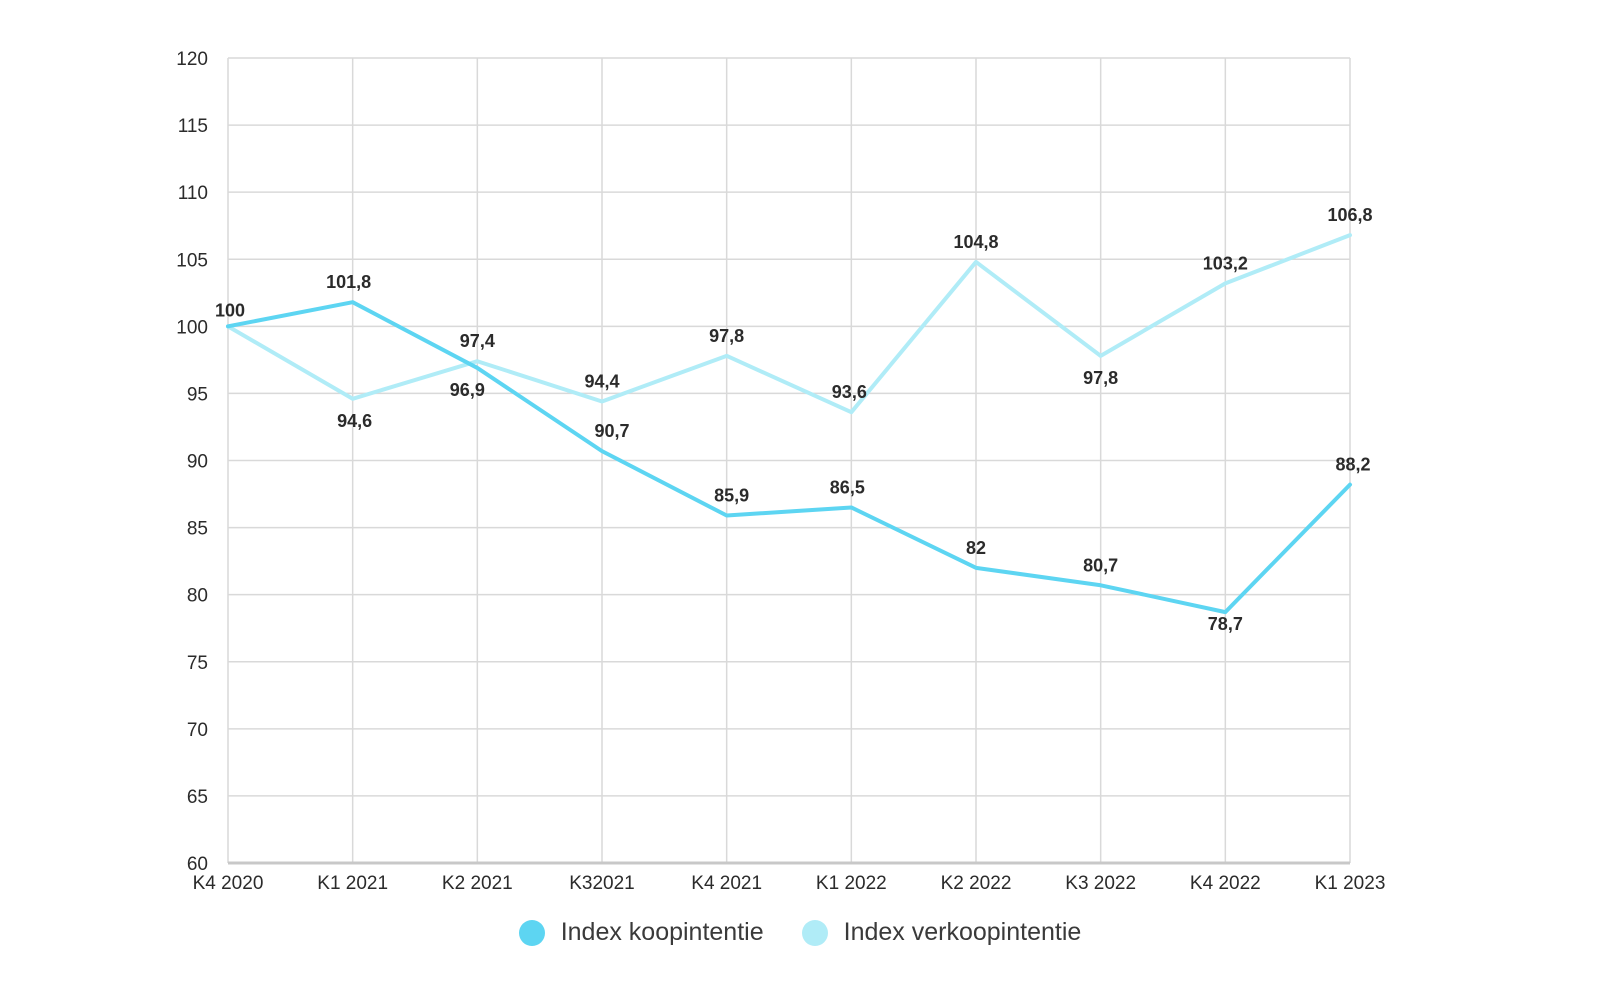  What do you see at coordinates (662, 932) in the screenshot?
I see `legend-label-koopintentie: Index koopintentie` at bounding box center [662, 932].